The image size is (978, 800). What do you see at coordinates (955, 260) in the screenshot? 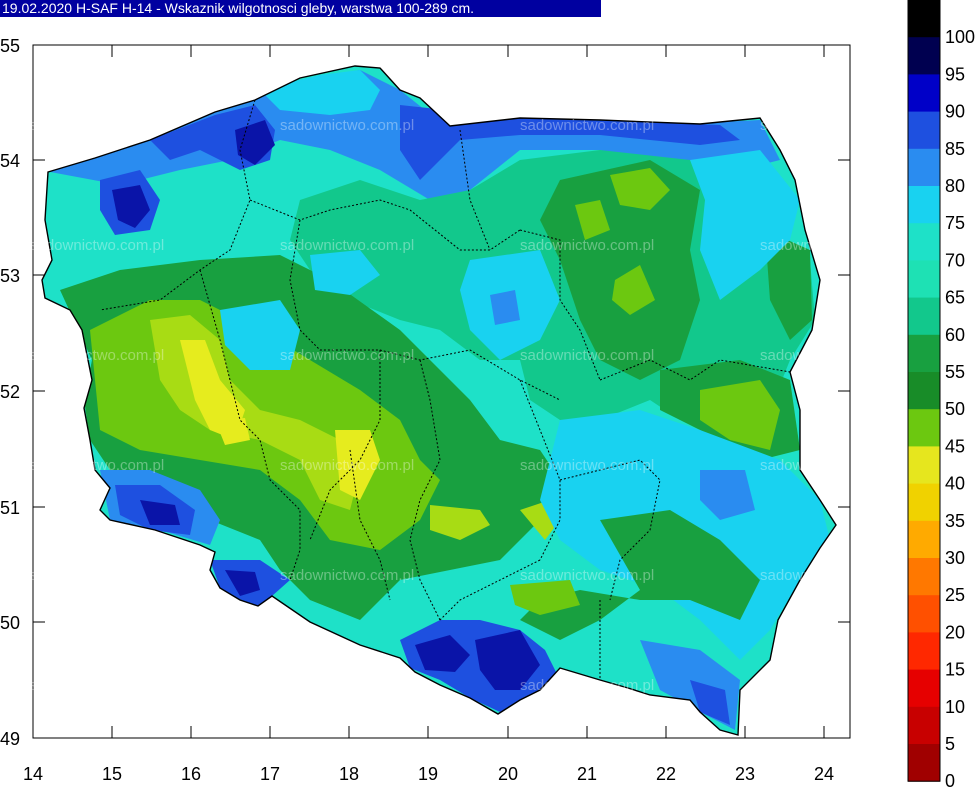
I see `legend-label: 70` at bounding box center [955, 260].